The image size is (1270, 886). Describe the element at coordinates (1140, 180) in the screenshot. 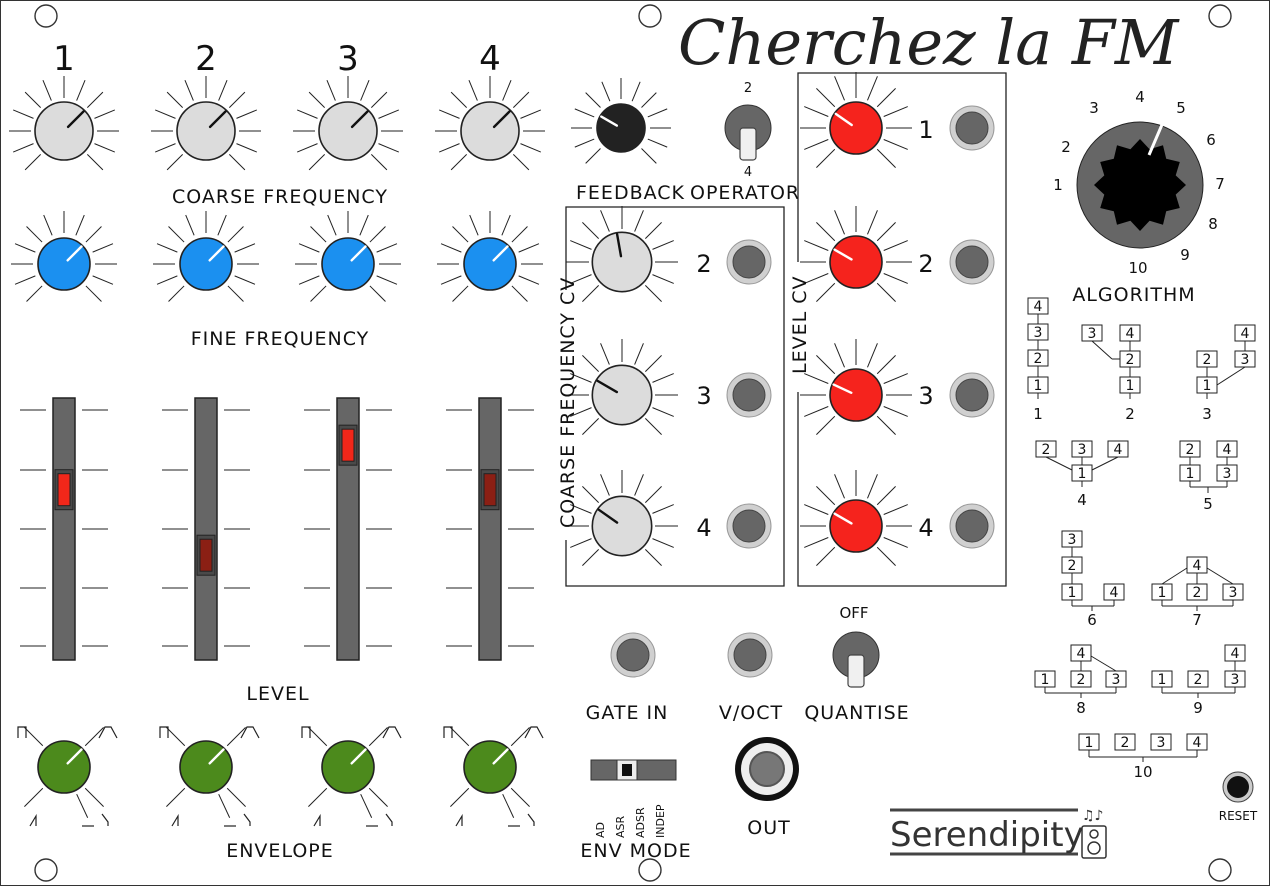

I see `algorithm-knob` at that location.